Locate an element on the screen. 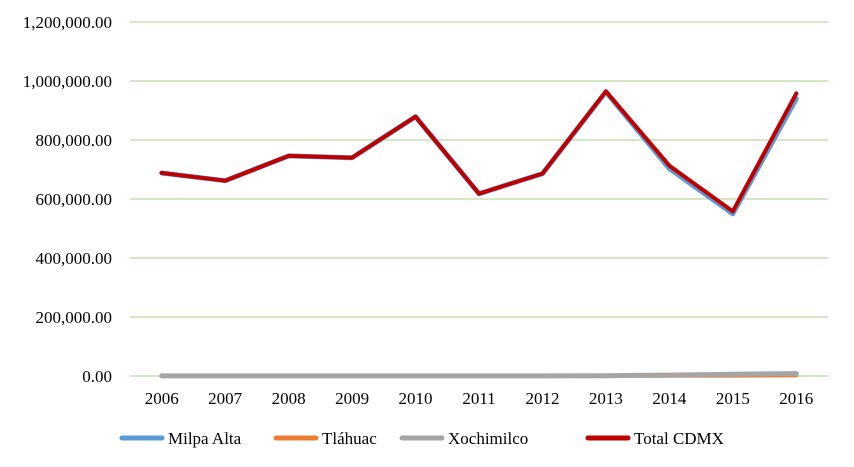 This screenshot has width=854, height=467. x-tick-label: 2007 is located at coordinates (225, 398).